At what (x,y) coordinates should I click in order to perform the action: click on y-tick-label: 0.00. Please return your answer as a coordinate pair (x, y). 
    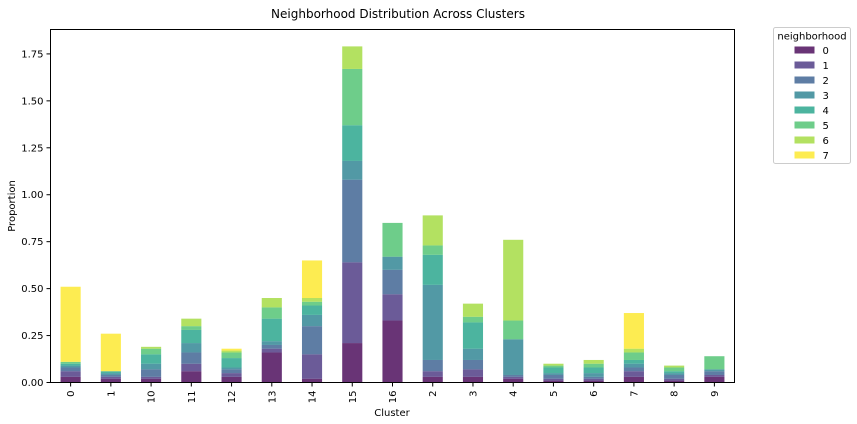
    Looking at the image, I should click on (32, 383).